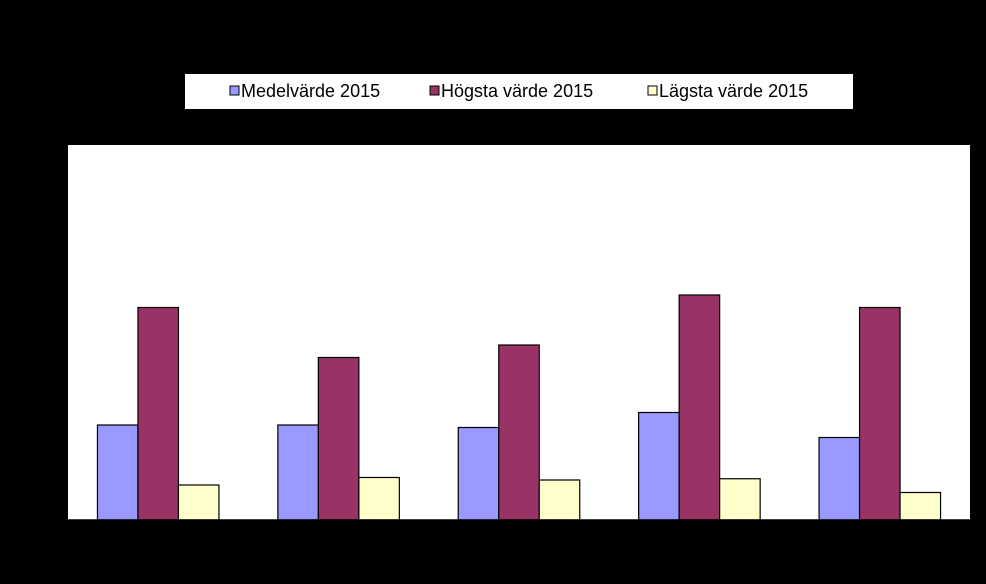  What do you see at coordinates (733, 91) in the screenshot?
I see `legend-label: Lägsta värde 2015` at bounding box center [733, 91].